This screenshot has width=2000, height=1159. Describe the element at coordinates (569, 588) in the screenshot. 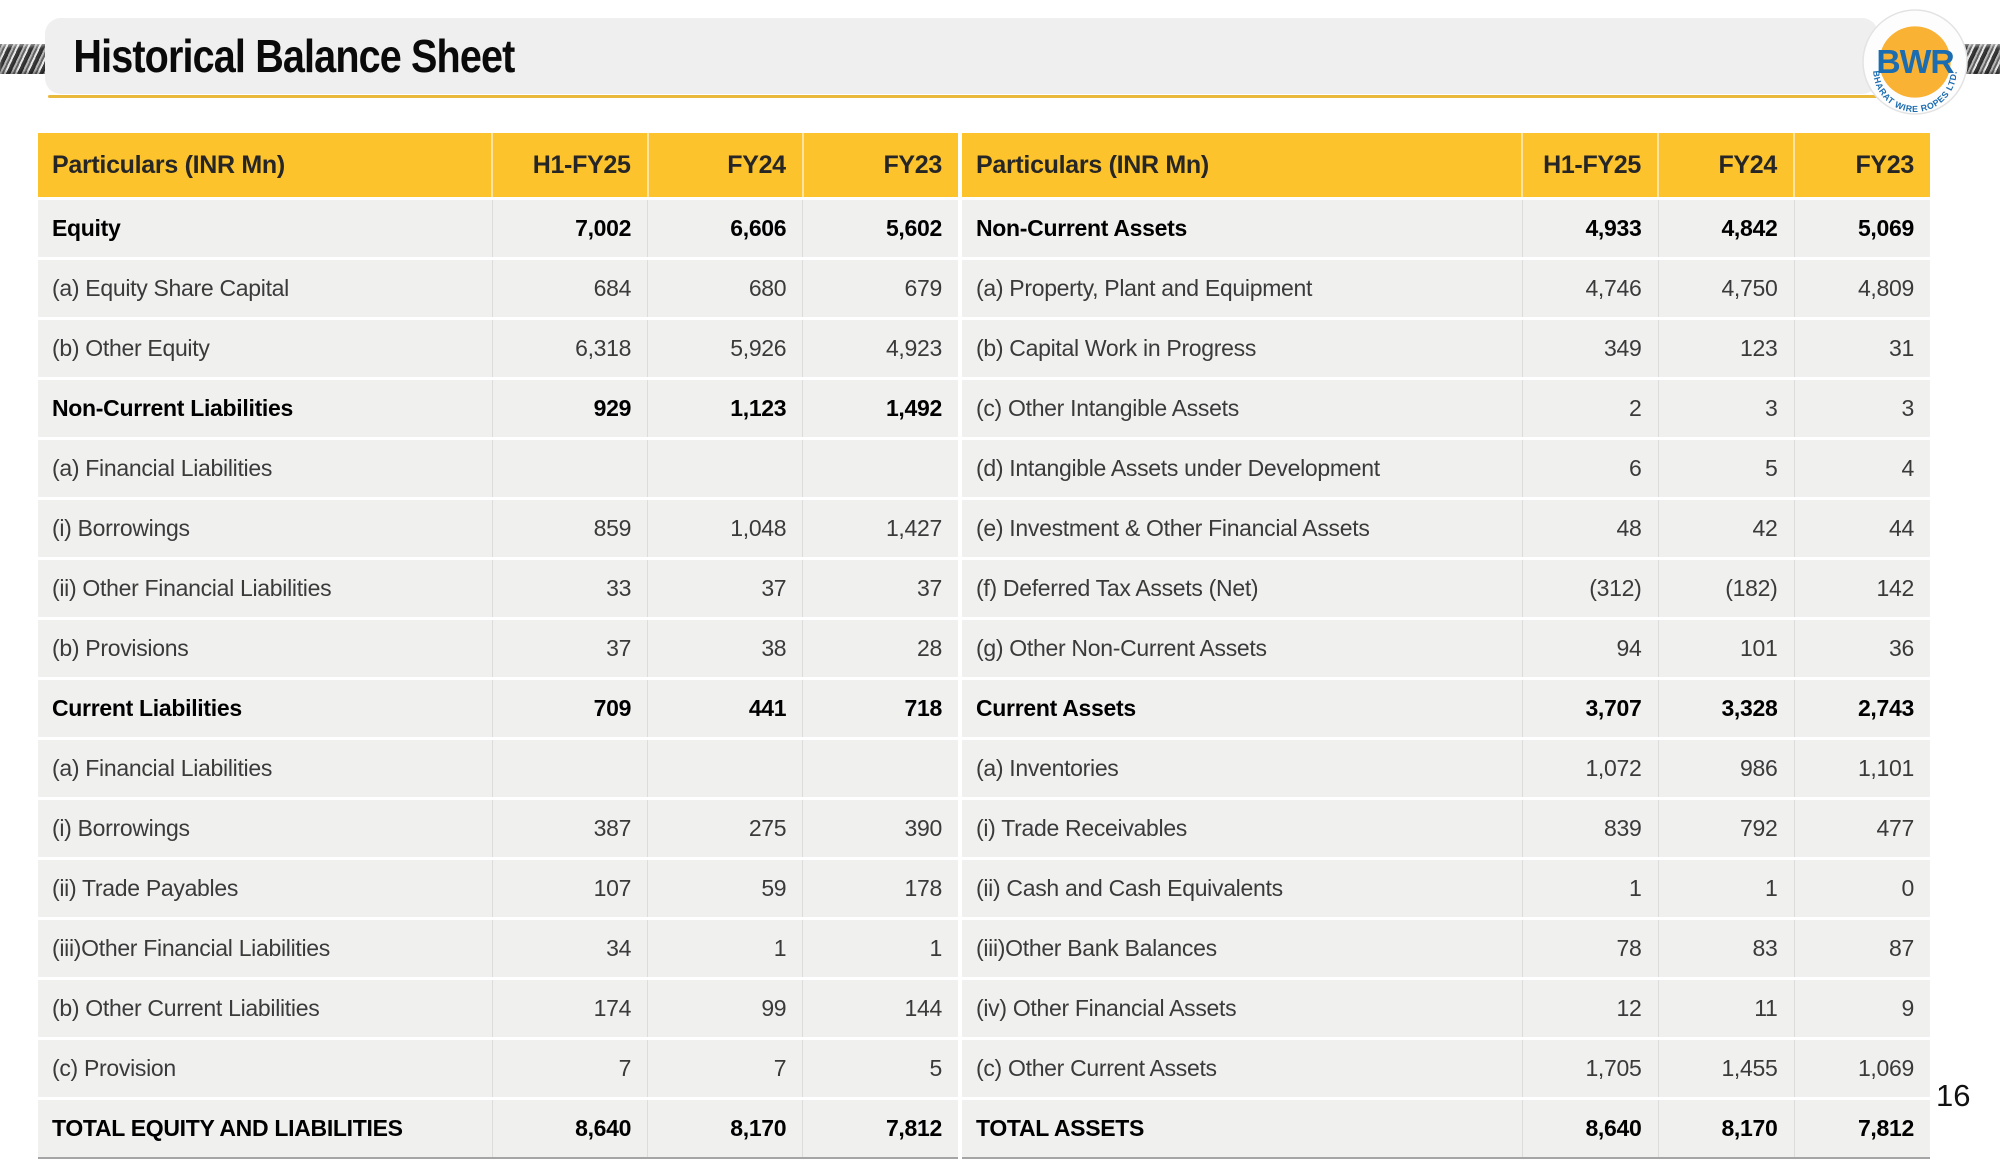

I see `row-value: 33` at that location.